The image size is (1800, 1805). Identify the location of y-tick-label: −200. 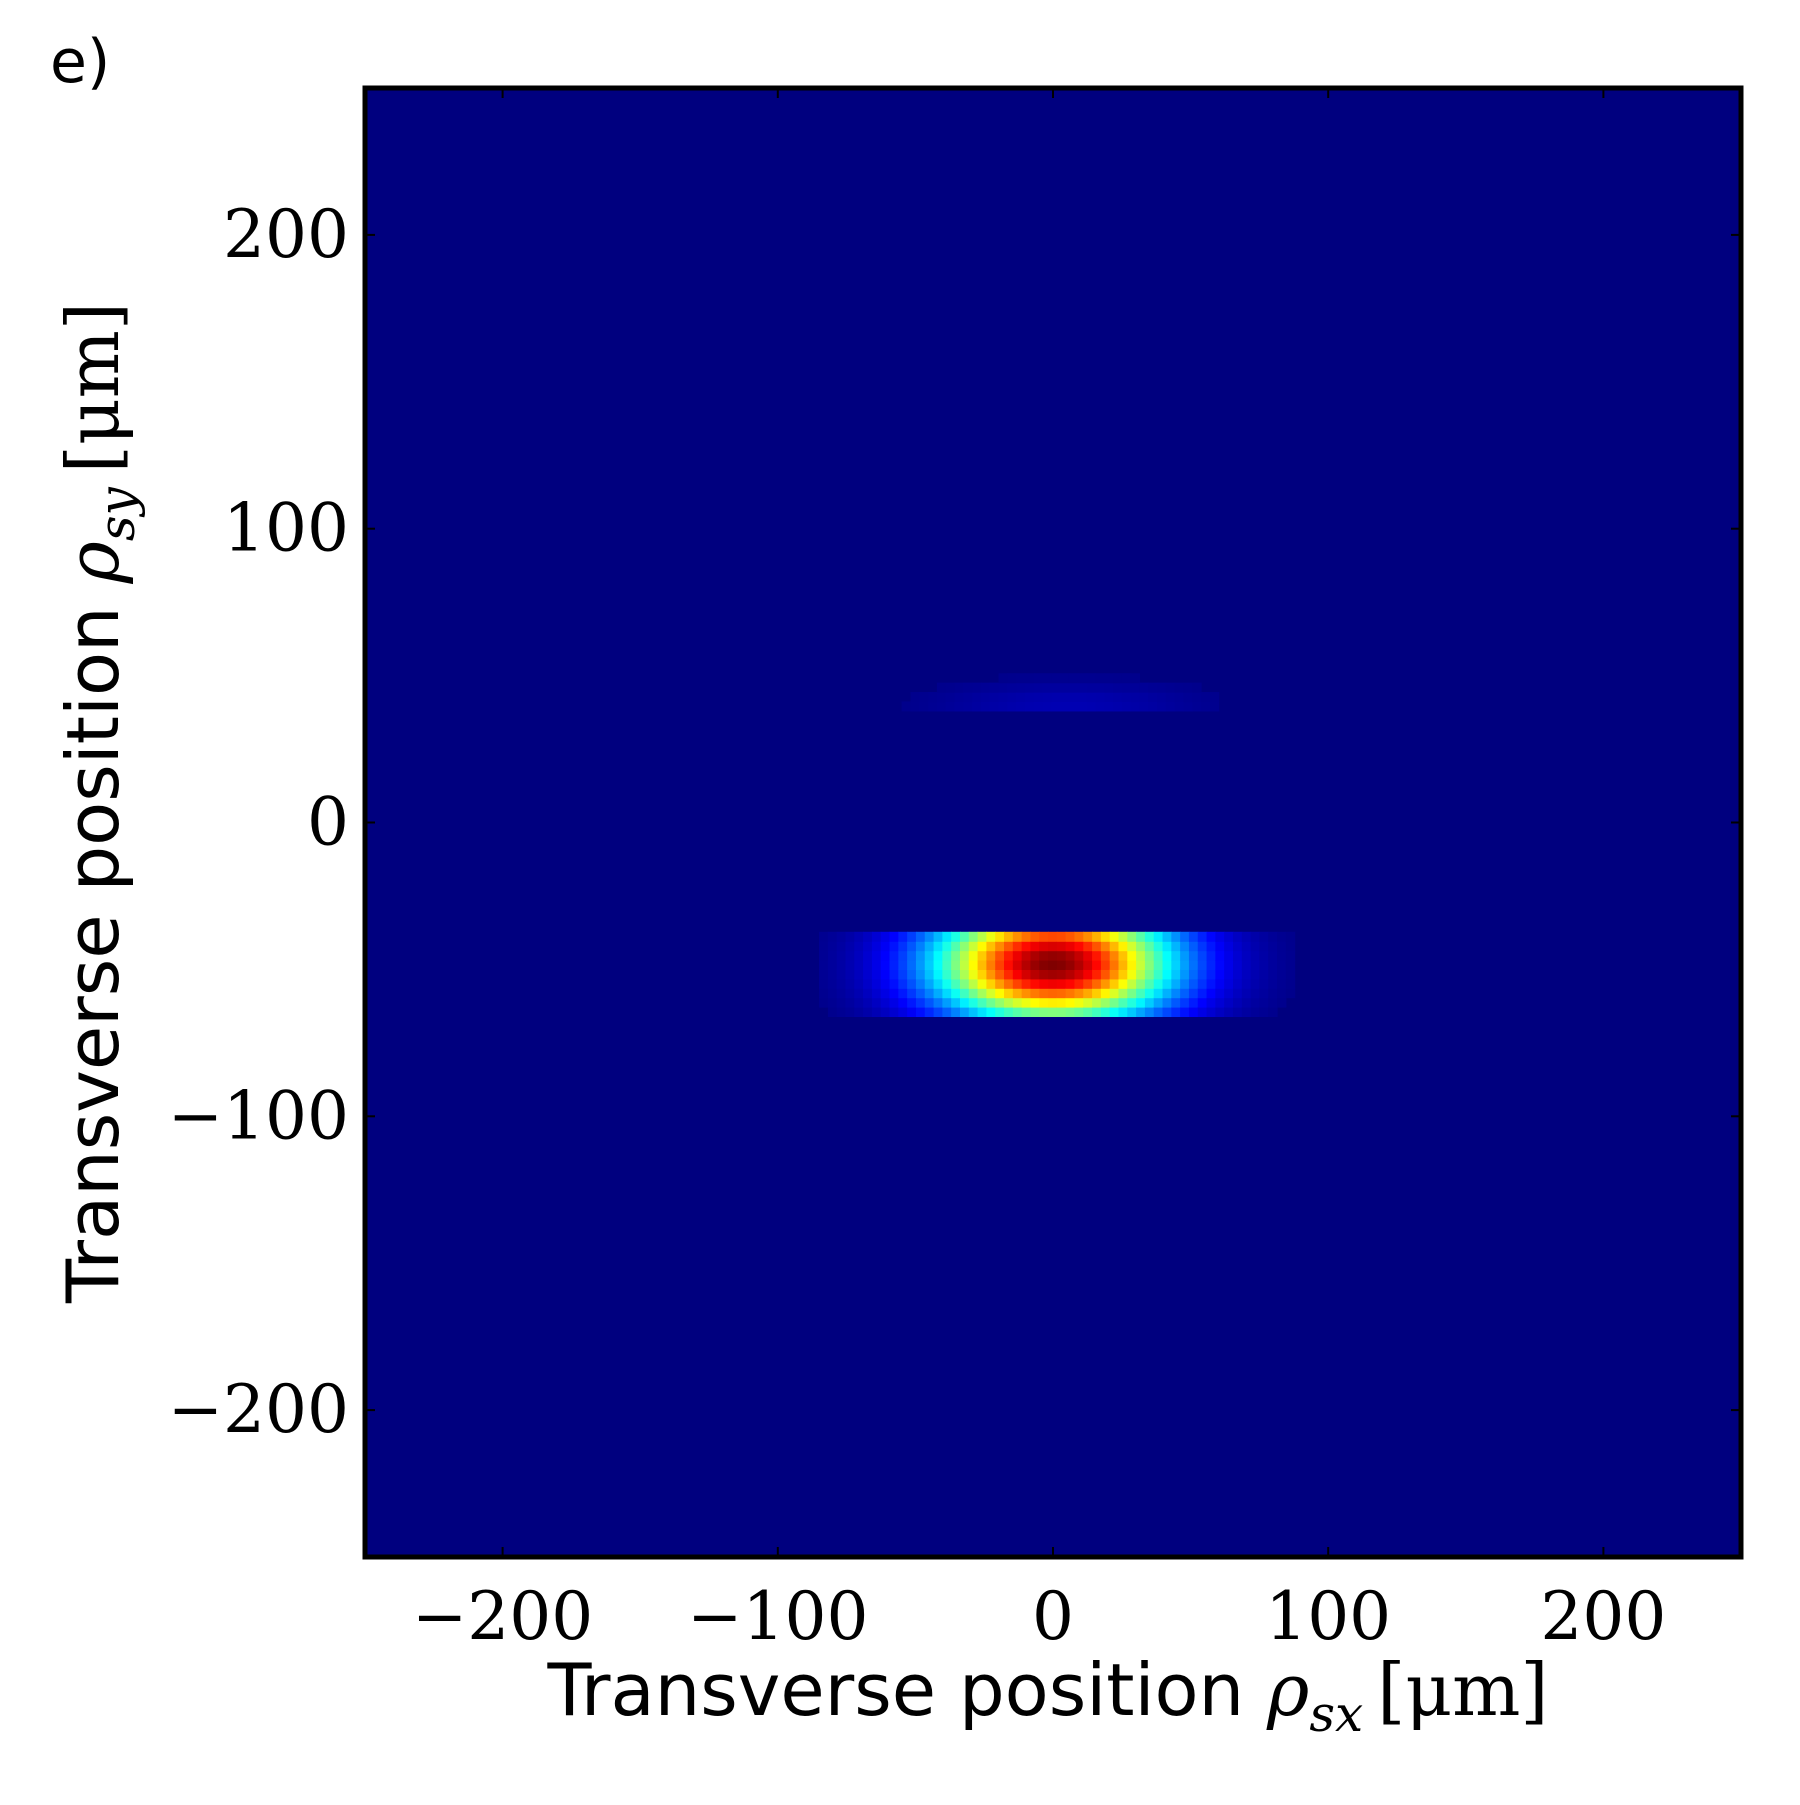
(258, 1409).